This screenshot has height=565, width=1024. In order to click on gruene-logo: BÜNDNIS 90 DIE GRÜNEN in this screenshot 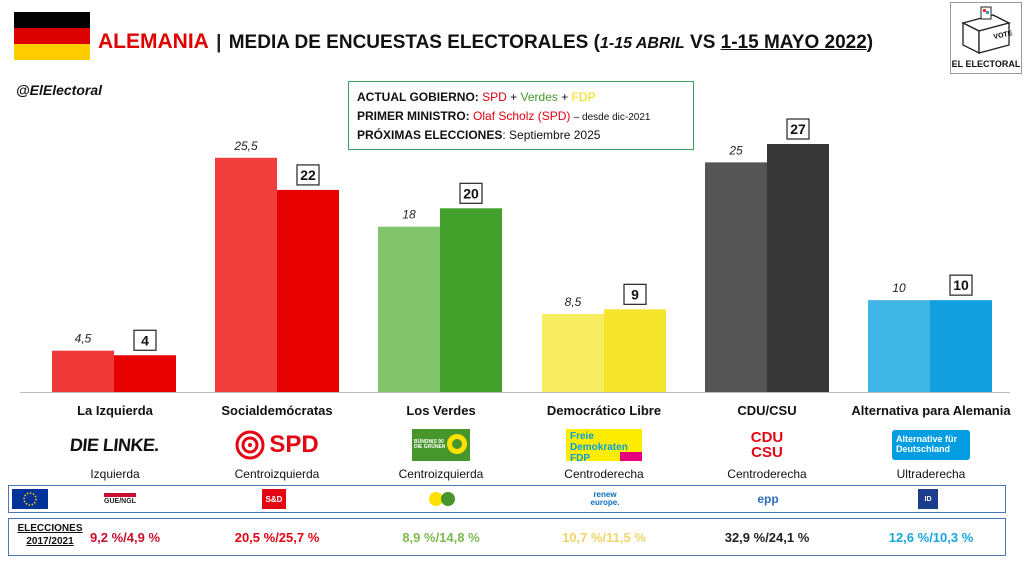, I will do `click(441, 445)`.